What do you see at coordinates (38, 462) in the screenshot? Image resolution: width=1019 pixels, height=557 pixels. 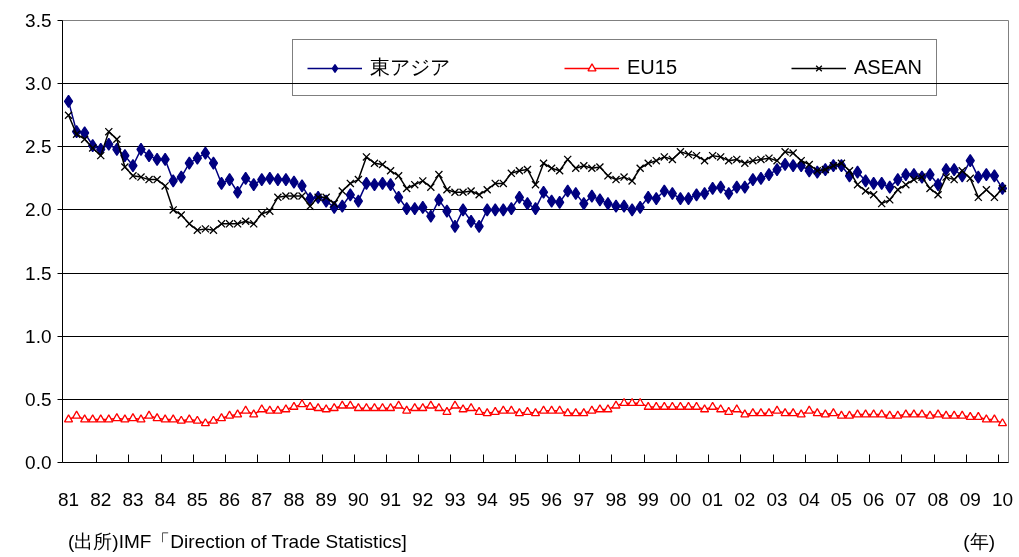 I see `y-tick-label: 0.0` at bounding box center [38, 462].